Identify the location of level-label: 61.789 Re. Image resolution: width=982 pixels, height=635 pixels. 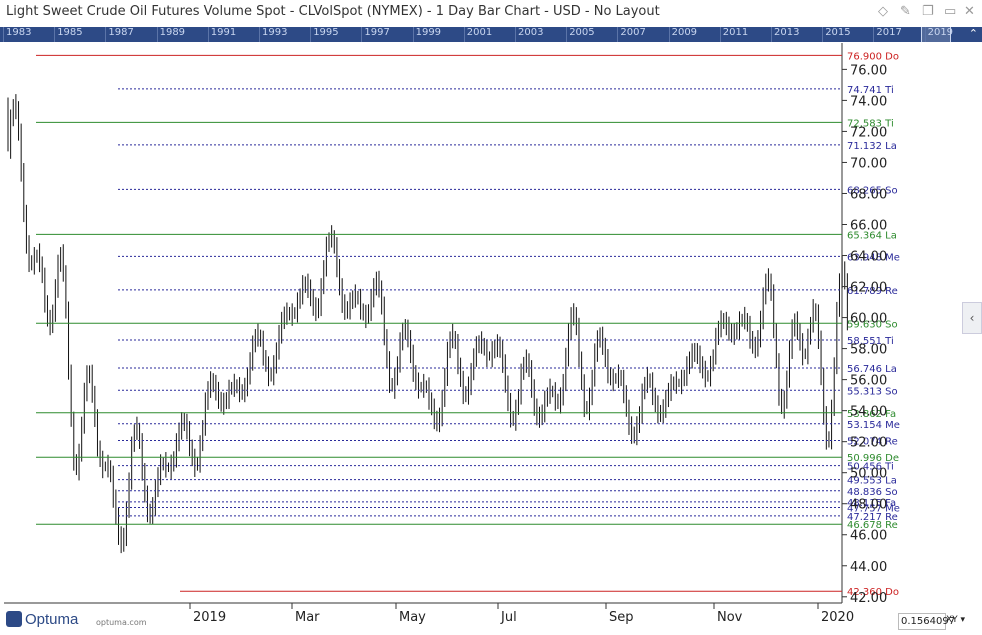
(872, 291).